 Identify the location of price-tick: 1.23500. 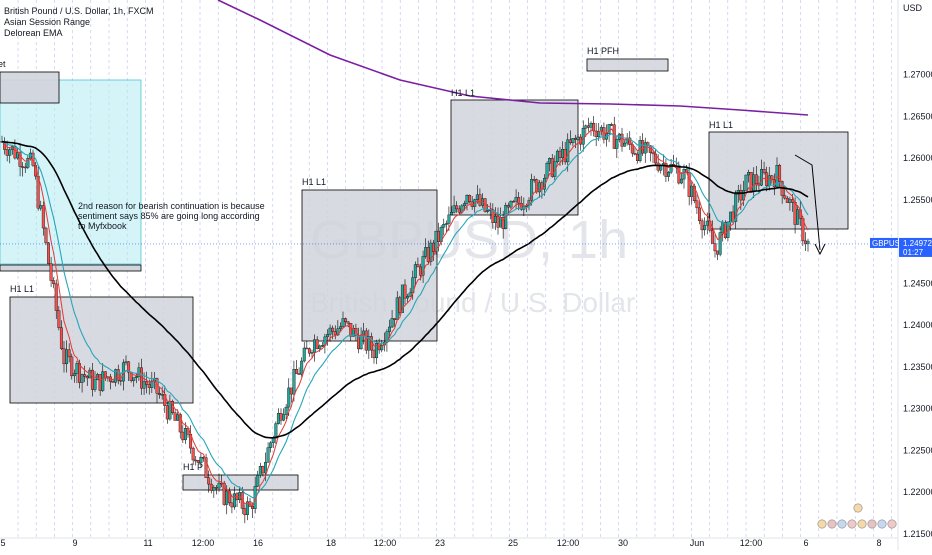
(917, 367).